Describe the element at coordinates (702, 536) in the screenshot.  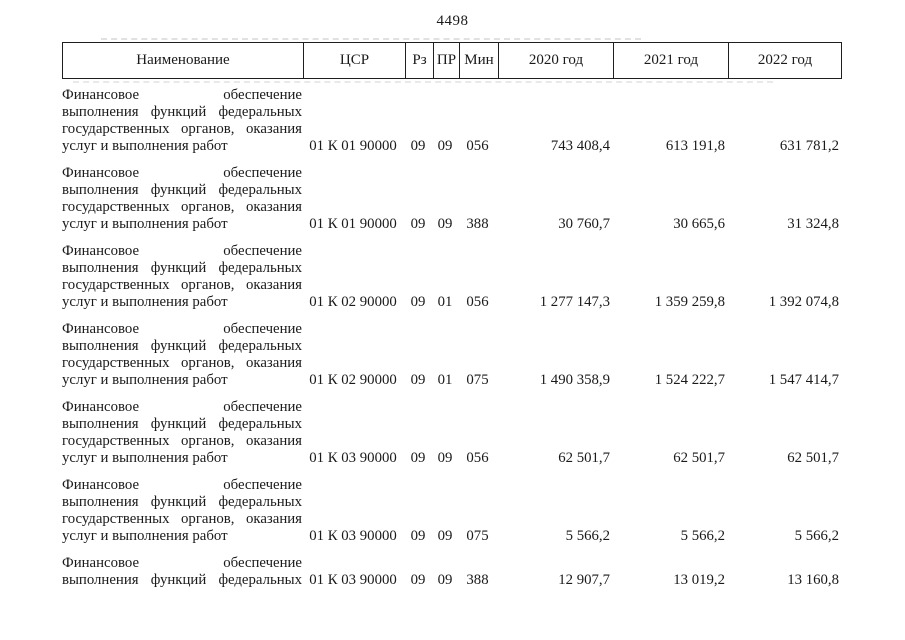
I see `year-2021-cell: 5 566,2` at that location.